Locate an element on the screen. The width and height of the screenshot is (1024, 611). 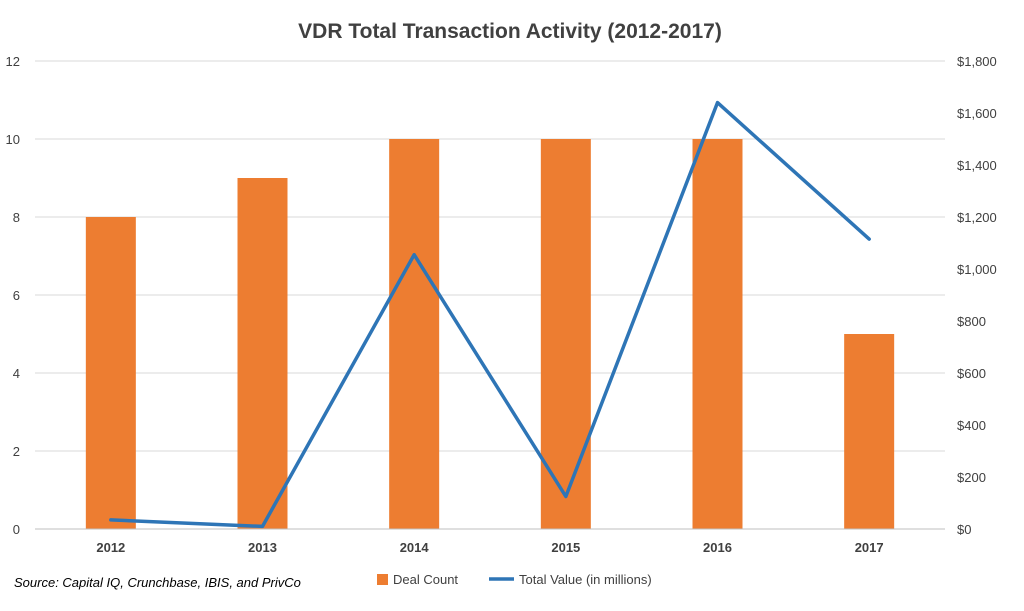
left-y-tick-label: 8 is located at coordinates (16, 217).